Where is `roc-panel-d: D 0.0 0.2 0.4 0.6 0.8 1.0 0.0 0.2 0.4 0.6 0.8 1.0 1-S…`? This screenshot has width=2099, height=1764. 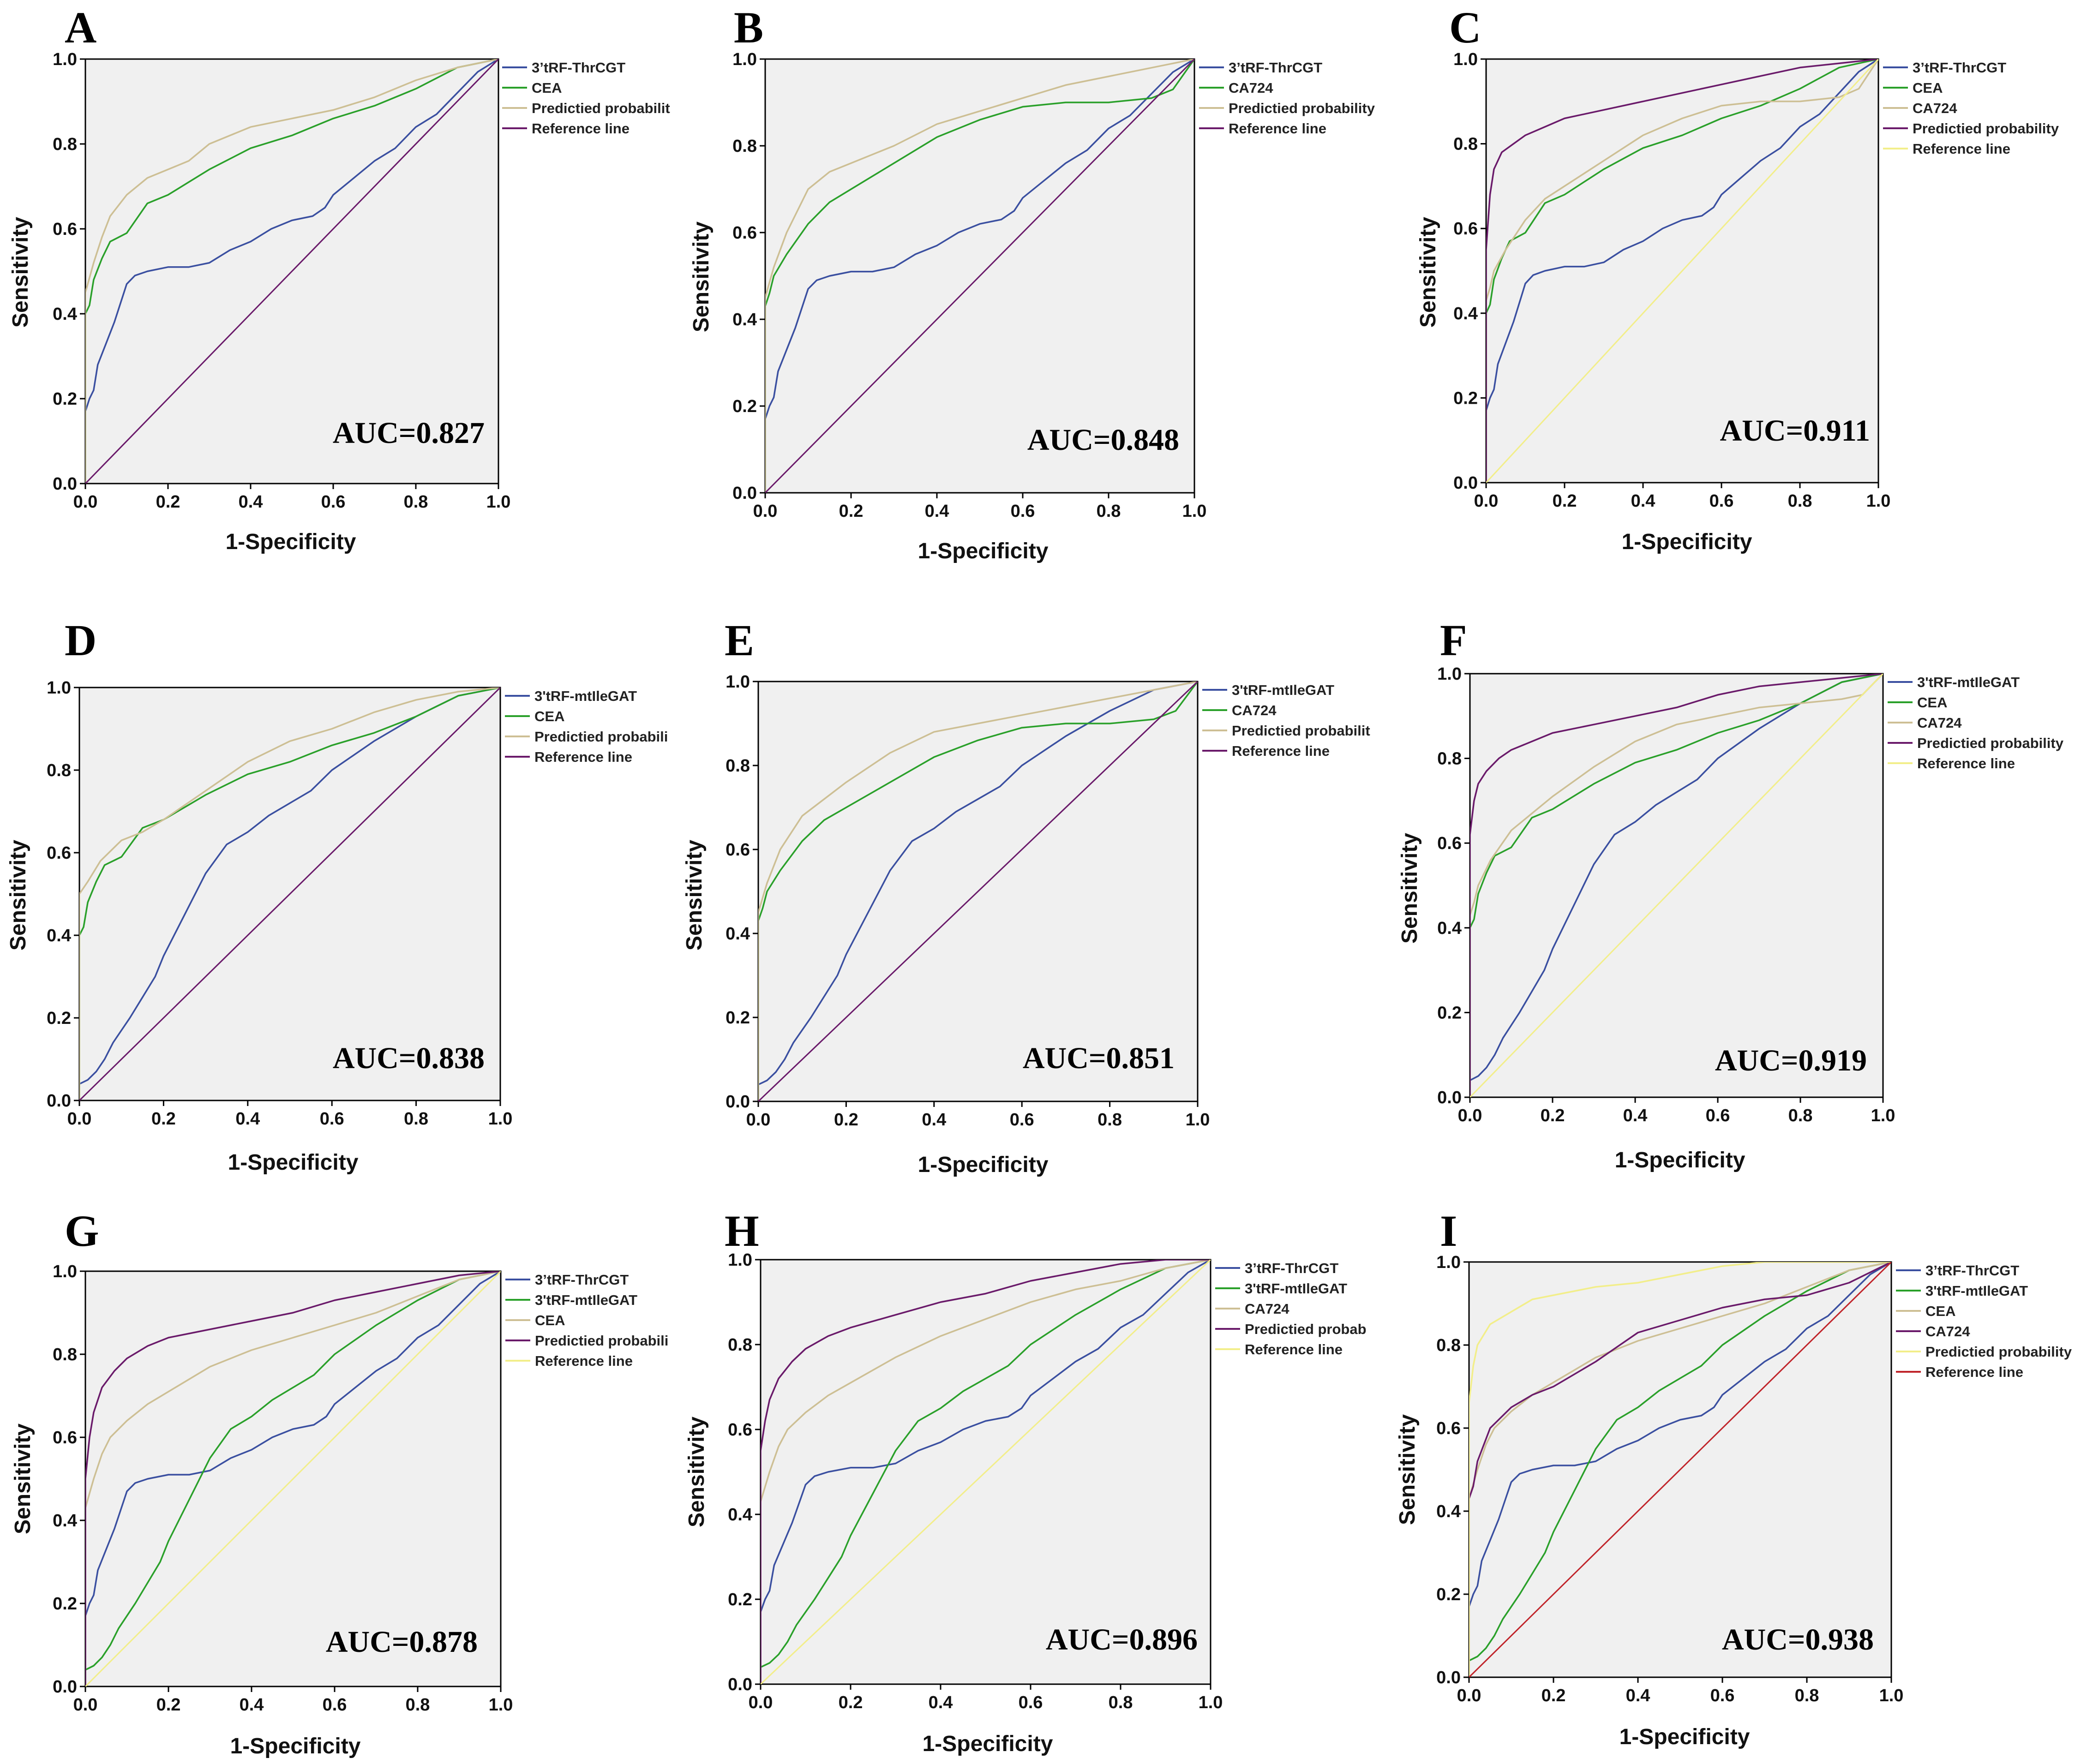
roc-panel-d: D 0.0 0.2 0.4 0.6 0.8 1.0 0.0 0.2 0.4 0.6 0.8 1.0 1-S… is located at coordinates (337, 895).